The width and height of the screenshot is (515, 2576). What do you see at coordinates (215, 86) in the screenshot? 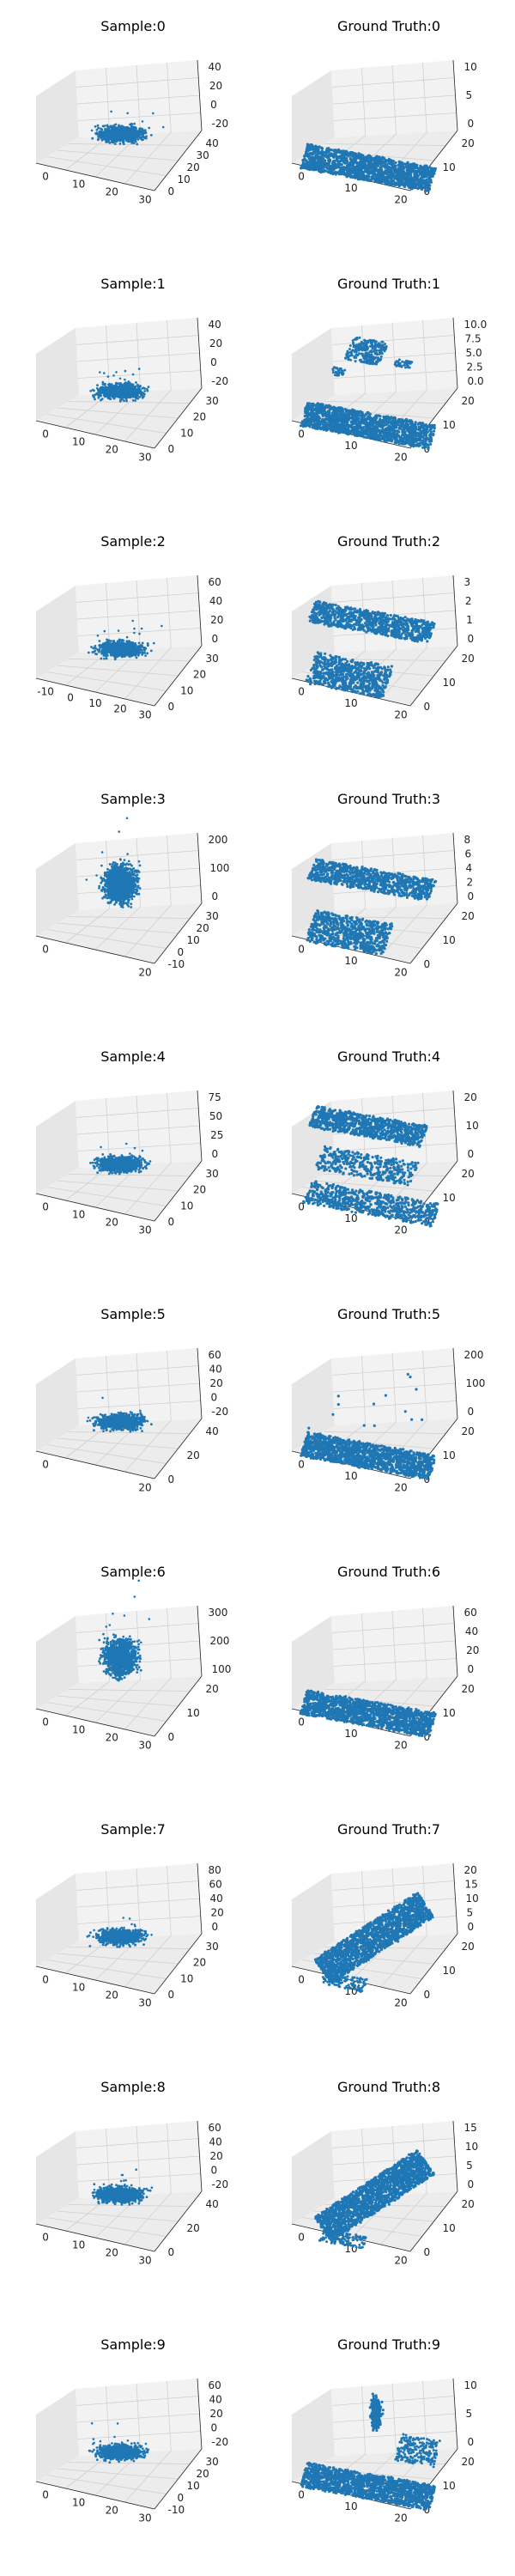
I see `z-tick-label: 20` at bounding box center [215, 86].